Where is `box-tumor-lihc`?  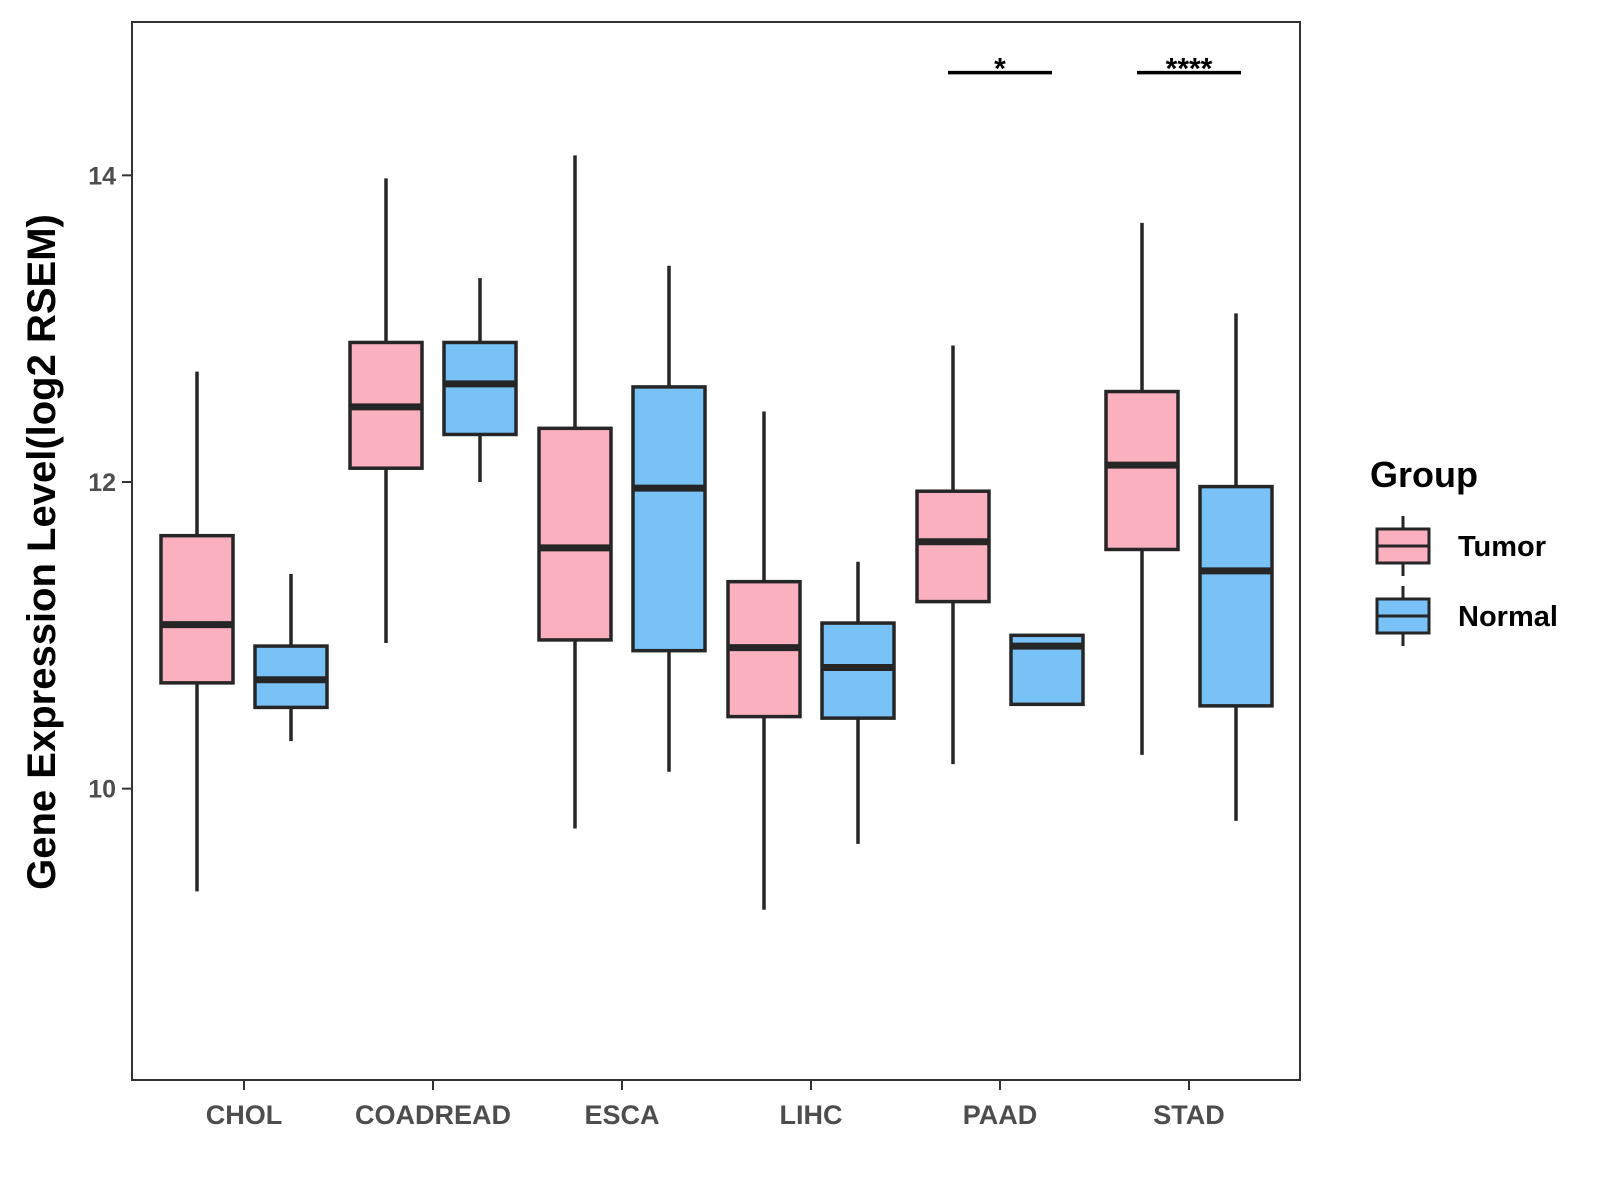 box-tumor-lihc is located at coordinates (764, 660).